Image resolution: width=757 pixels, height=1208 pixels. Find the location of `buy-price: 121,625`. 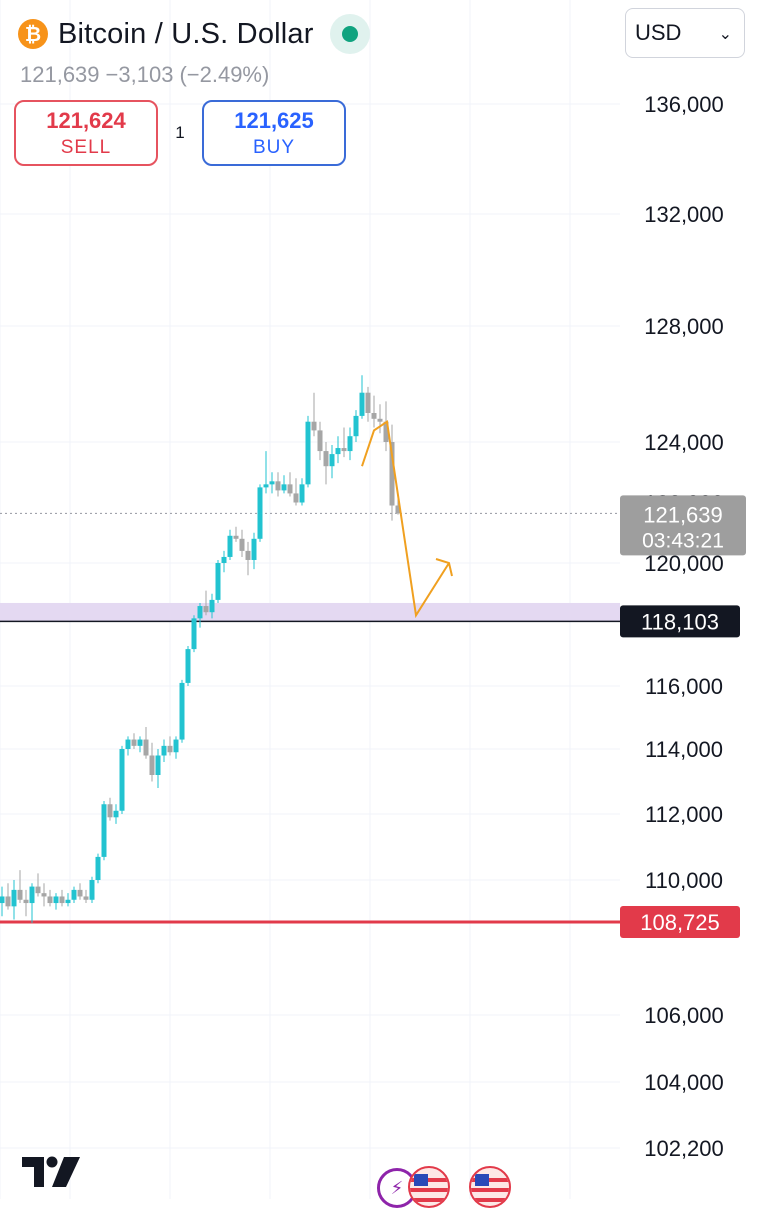

buy-price: 121,625 is located at coordinates (274, 120).